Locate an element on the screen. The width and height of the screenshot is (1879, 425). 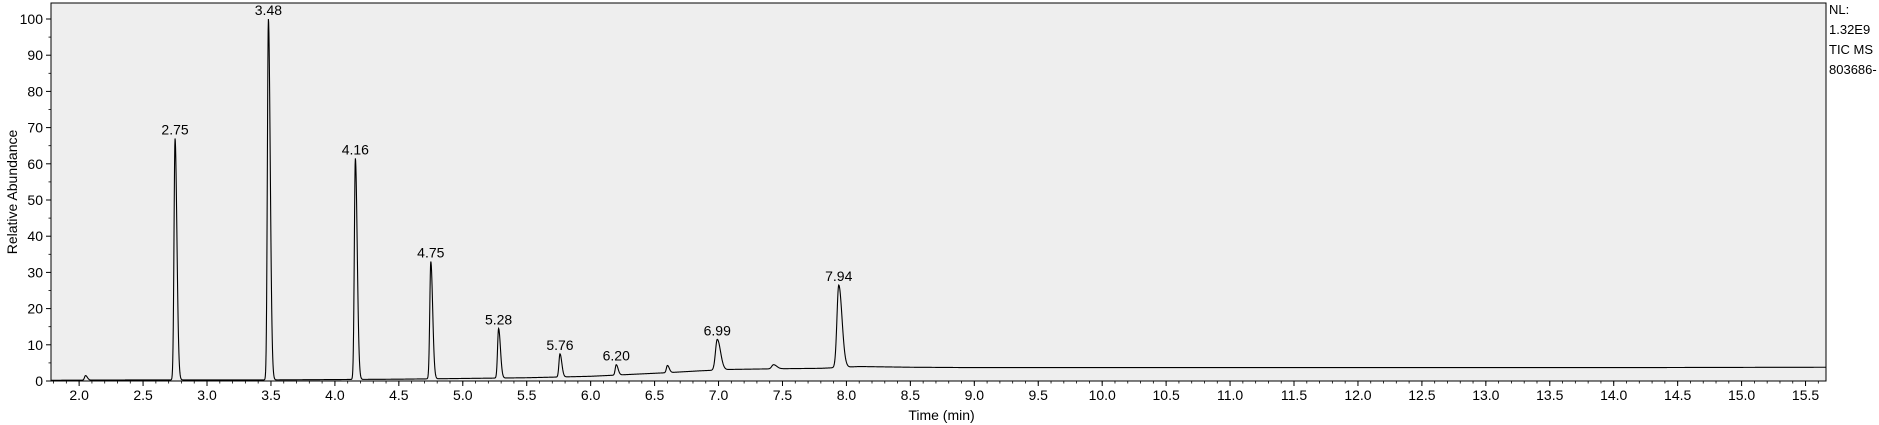
info-block: NL: 1.32E9 TIC MS 803686- is located at coordinates (1853, 39).